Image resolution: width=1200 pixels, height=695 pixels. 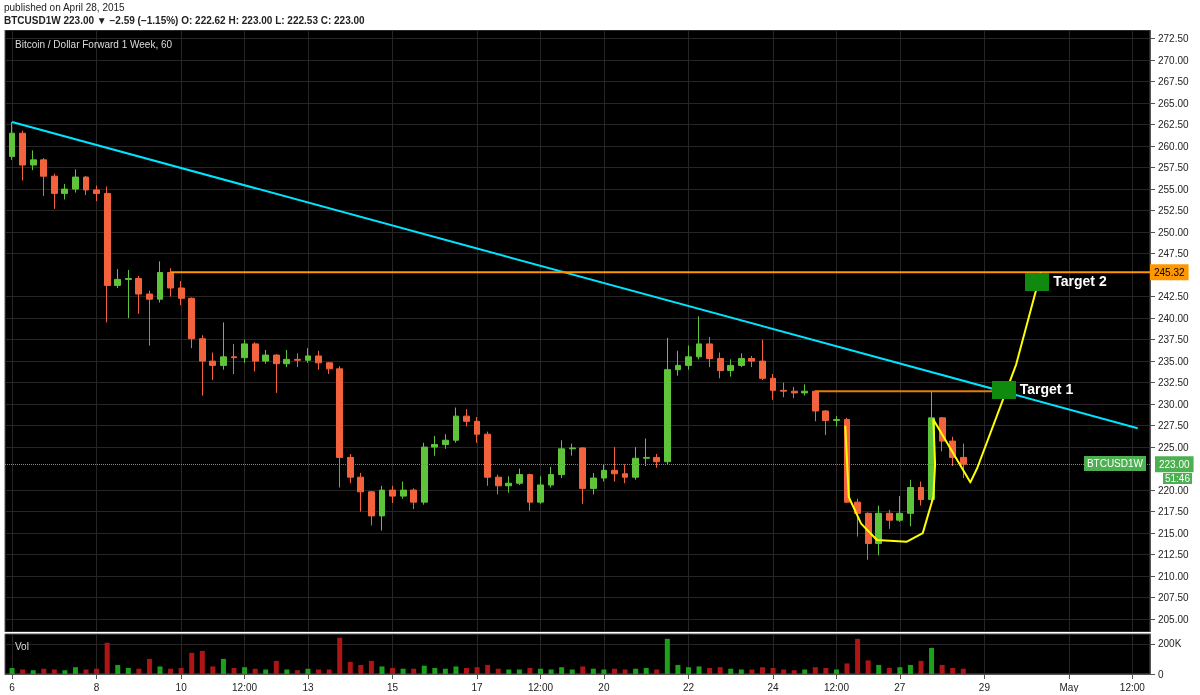 I want to click on y-tick-label: 272.50, so click(x=1174, y=39).